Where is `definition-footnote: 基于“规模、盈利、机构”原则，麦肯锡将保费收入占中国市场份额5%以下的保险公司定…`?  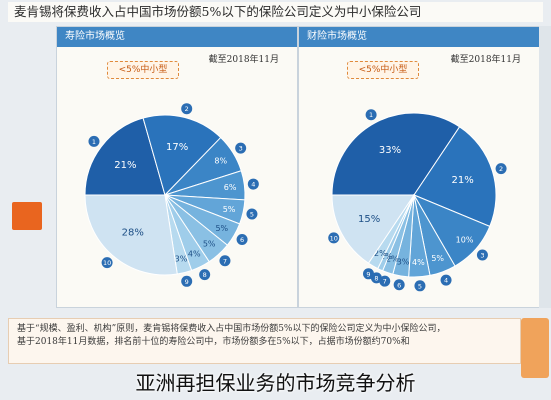
definition-footnote: 基于“规模、盈利、机构”原则，麦肯锡将保费收入占中国市场份额5%以下的保险公司定… is located at coordinates (264, 341).